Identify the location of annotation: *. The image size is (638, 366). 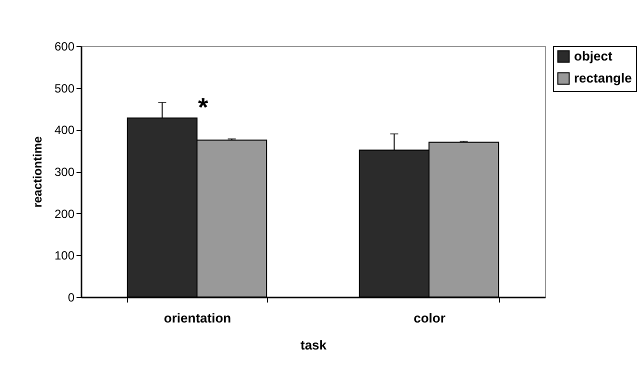
(203, 107).